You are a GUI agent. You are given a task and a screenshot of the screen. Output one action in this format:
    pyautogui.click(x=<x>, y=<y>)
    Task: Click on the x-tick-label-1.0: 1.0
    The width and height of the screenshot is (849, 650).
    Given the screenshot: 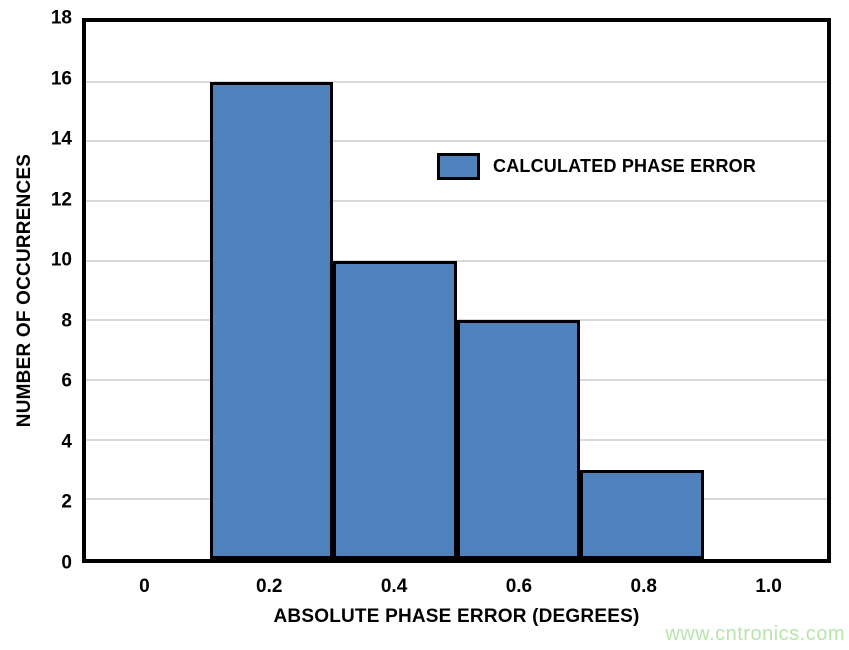 What is the action you would take?
    pyautogui.click(x=768, y=586)
    